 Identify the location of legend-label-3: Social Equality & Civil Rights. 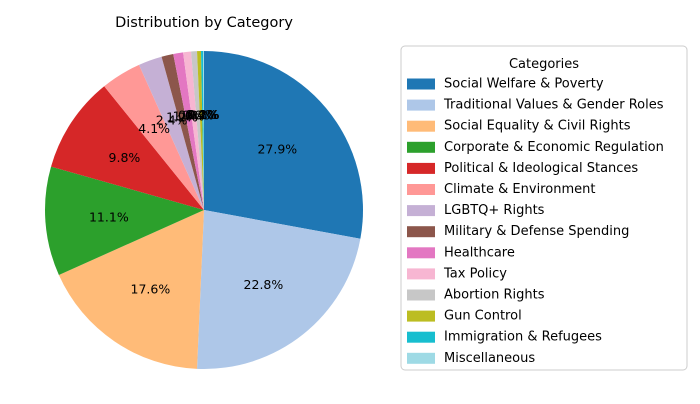
(537, 126).